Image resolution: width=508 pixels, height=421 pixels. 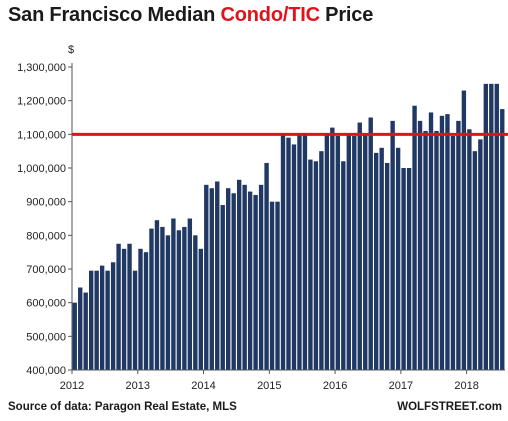 What do you see at coordinates (71, 50) in the screenshot?
I see `y-axis-label: $` at bounding box center [71, 50].